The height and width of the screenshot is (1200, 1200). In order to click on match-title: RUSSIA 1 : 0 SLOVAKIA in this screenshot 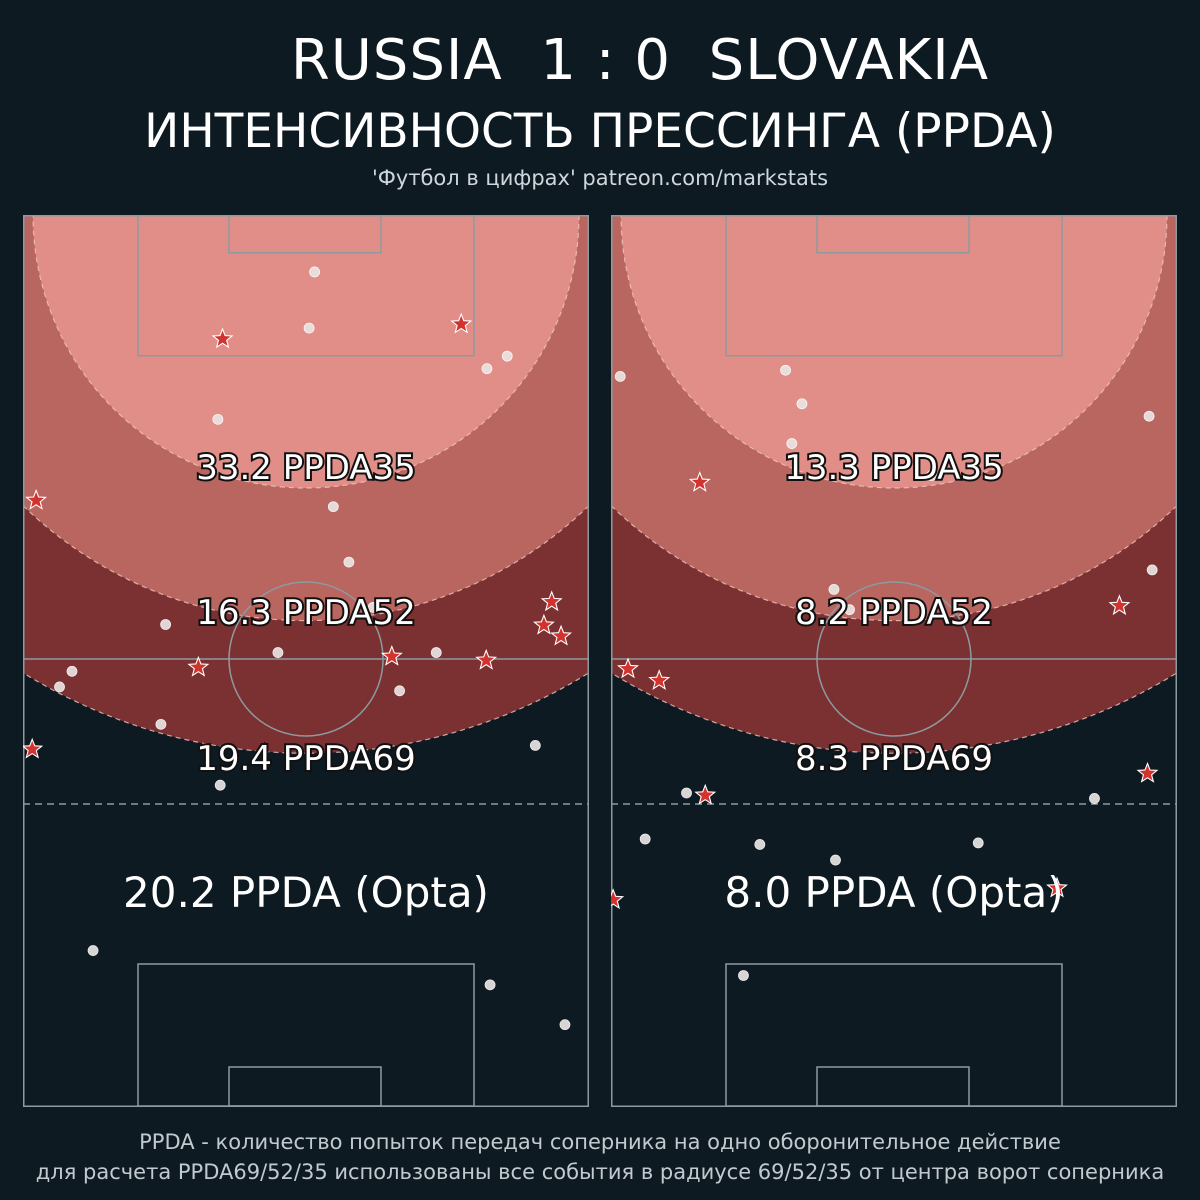, I will do `click(640, 60)`.